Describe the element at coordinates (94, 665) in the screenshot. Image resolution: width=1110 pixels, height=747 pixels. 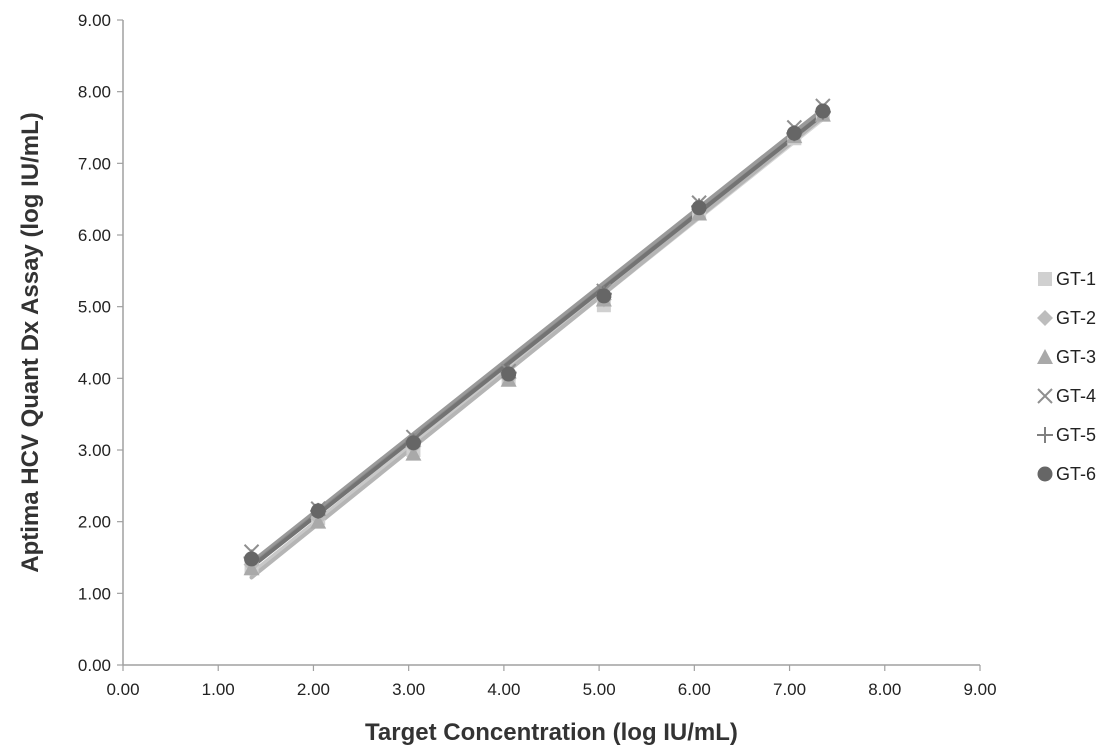
I see `y-tick-label: 0.00` at that location.